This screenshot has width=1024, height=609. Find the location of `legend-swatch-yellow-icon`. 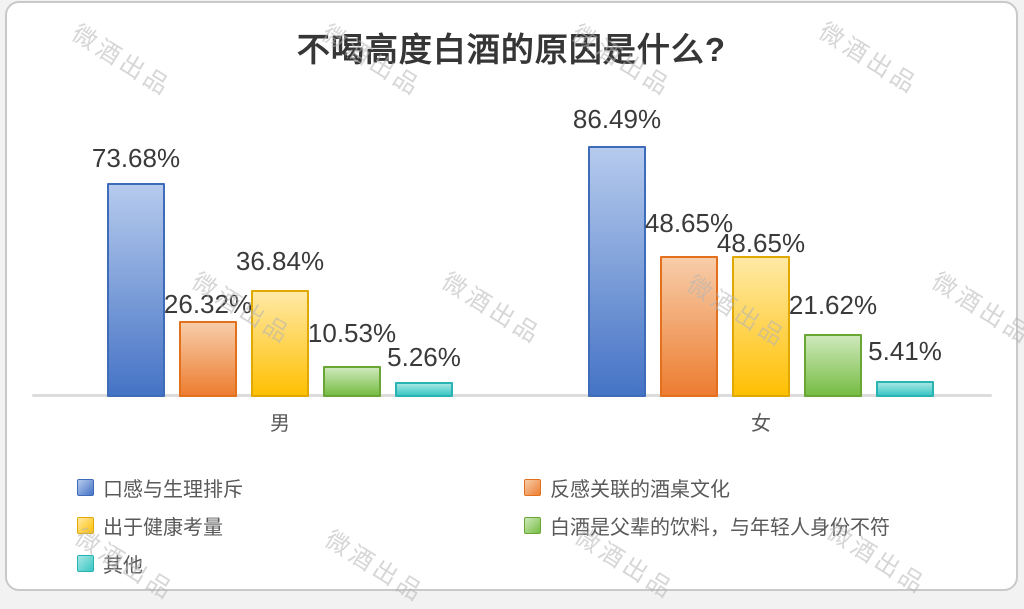

legend-swatch-yellow-icon is located at coordinates (85, 525).